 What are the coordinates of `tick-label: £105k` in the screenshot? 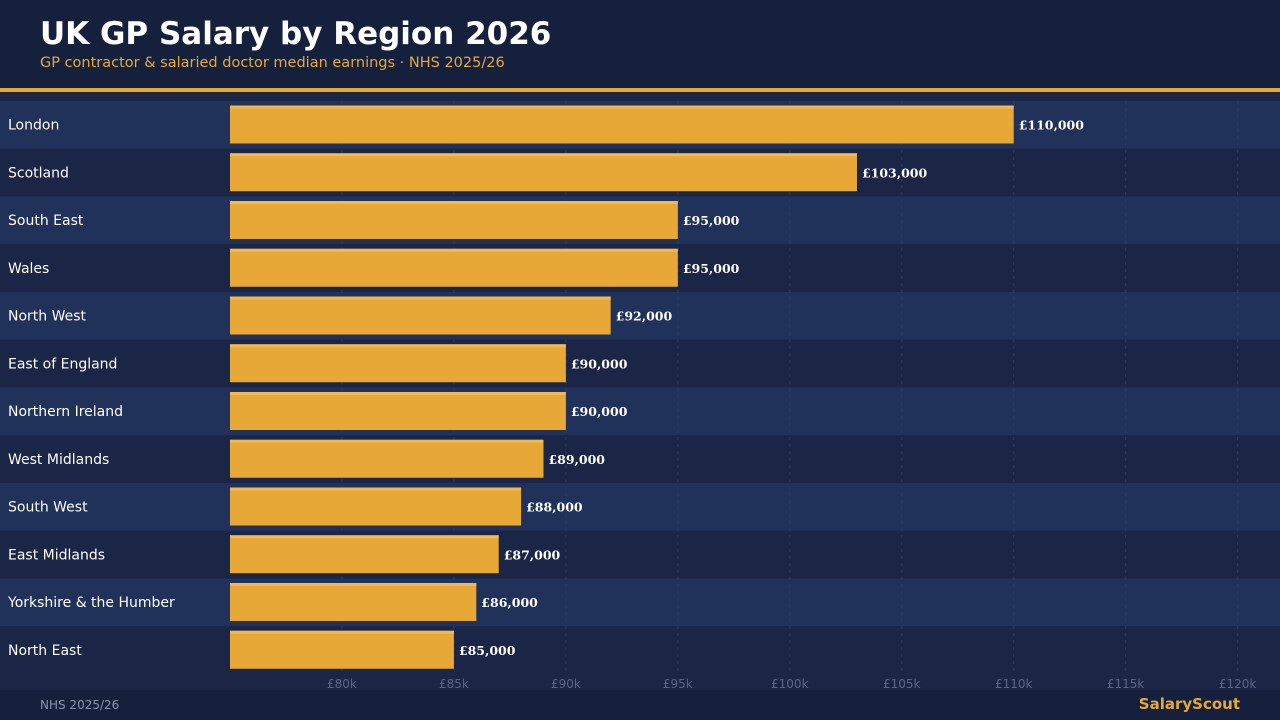 It's located at (902, 683).